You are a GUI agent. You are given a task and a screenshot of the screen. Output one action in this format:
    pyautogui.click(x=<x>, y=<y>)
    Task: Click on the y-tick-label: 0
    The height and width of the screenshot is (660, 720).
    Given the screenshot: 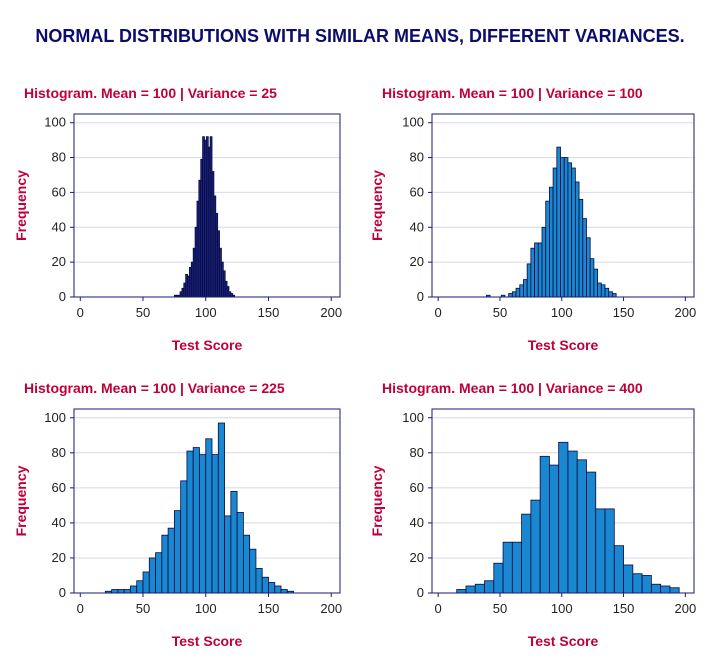 What is the action you would take?
    pyautogui.click(x=62, y=592)
    